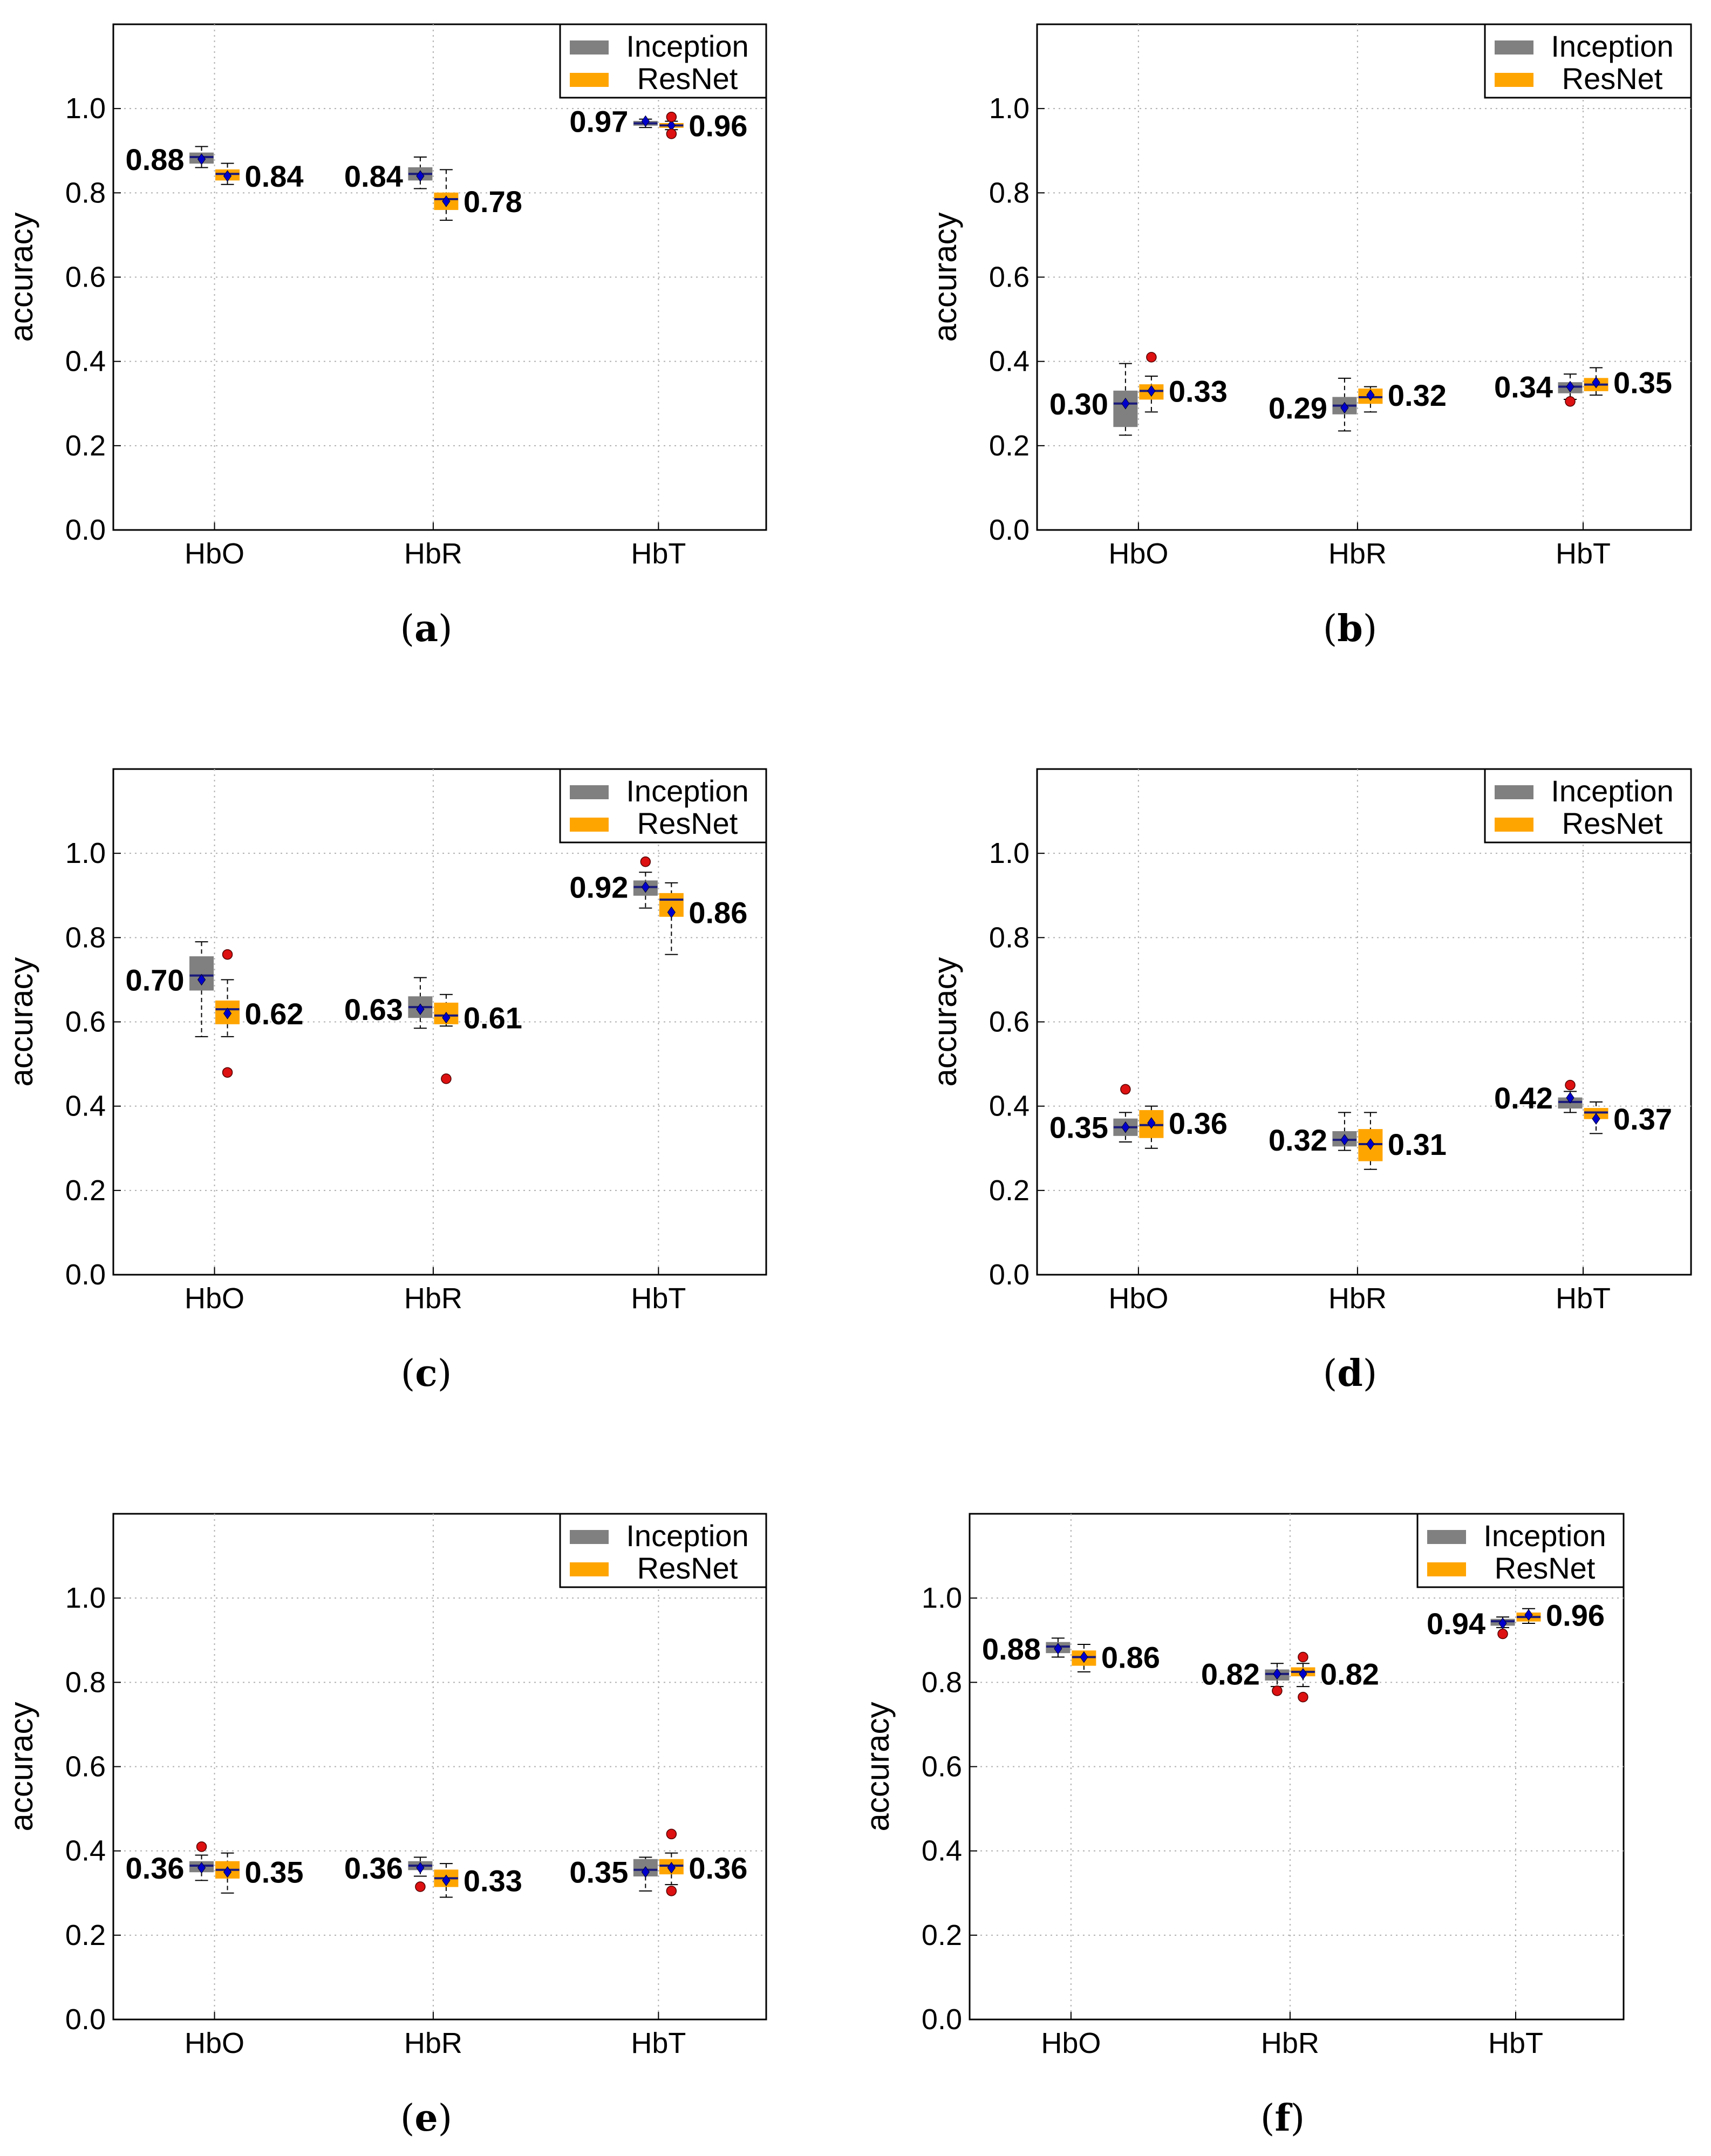 The height and width of the screenshot is (2156, 1711). I want to click on resnet-box-hbt: 0.96, so click(703, 125).